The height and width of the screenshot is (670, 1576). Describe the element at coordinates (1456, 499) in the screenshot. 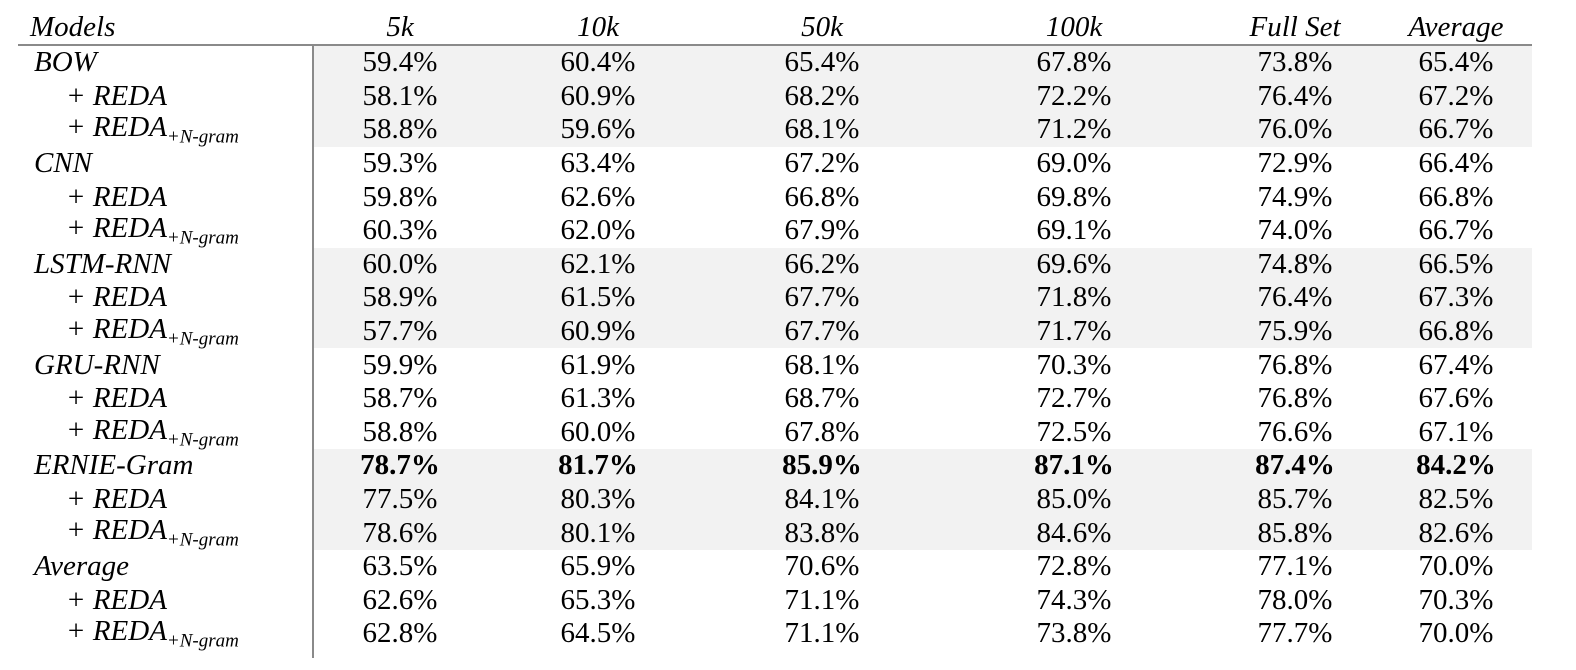

I see `cell-average: 82.5%` at that location.